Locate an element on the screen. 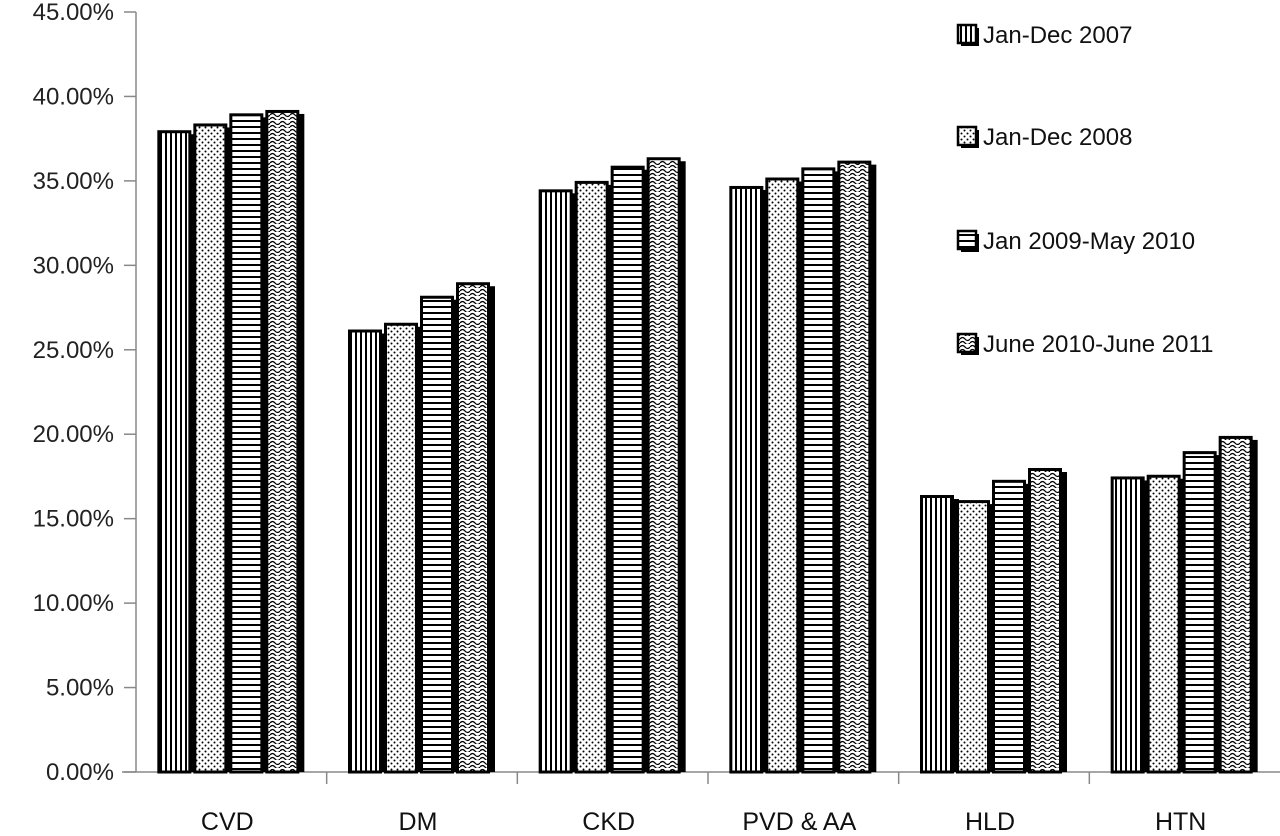 The image size is (1280, 836). legend-item: Jan 2009-May 2010 is located at coordinates (1075, 241).